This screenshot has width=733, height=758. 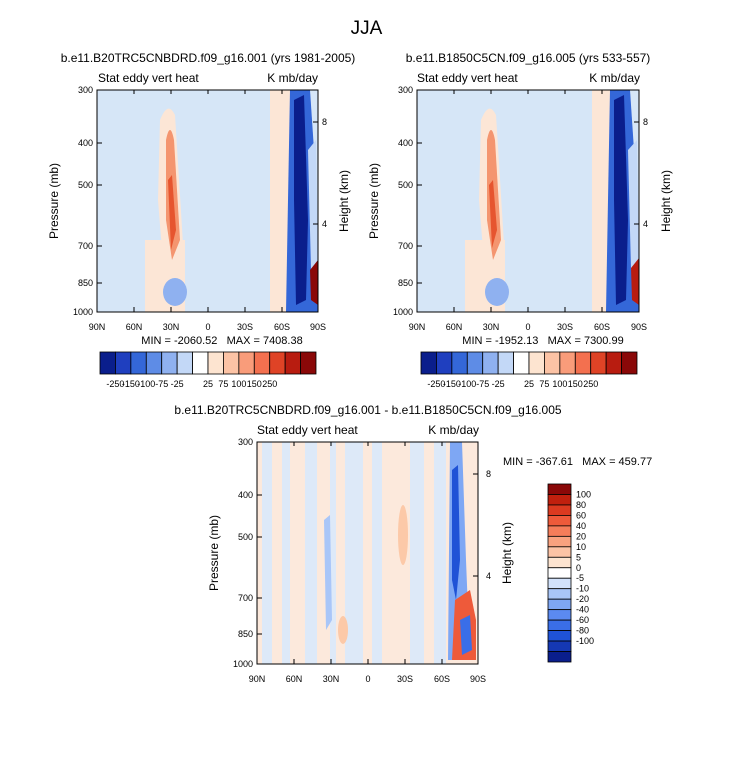 I want to click on panel-2-ytick-300: 300, so click(x=405, y=90).